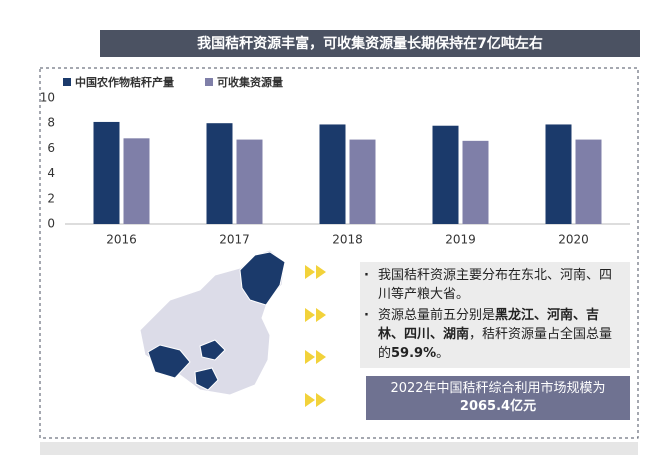 The width and height of the screenshot is (655, 455). Describe the element at coordinates (498, 406) in the screenshot. I see `highlight-value: 2065.4亿元` at that location.